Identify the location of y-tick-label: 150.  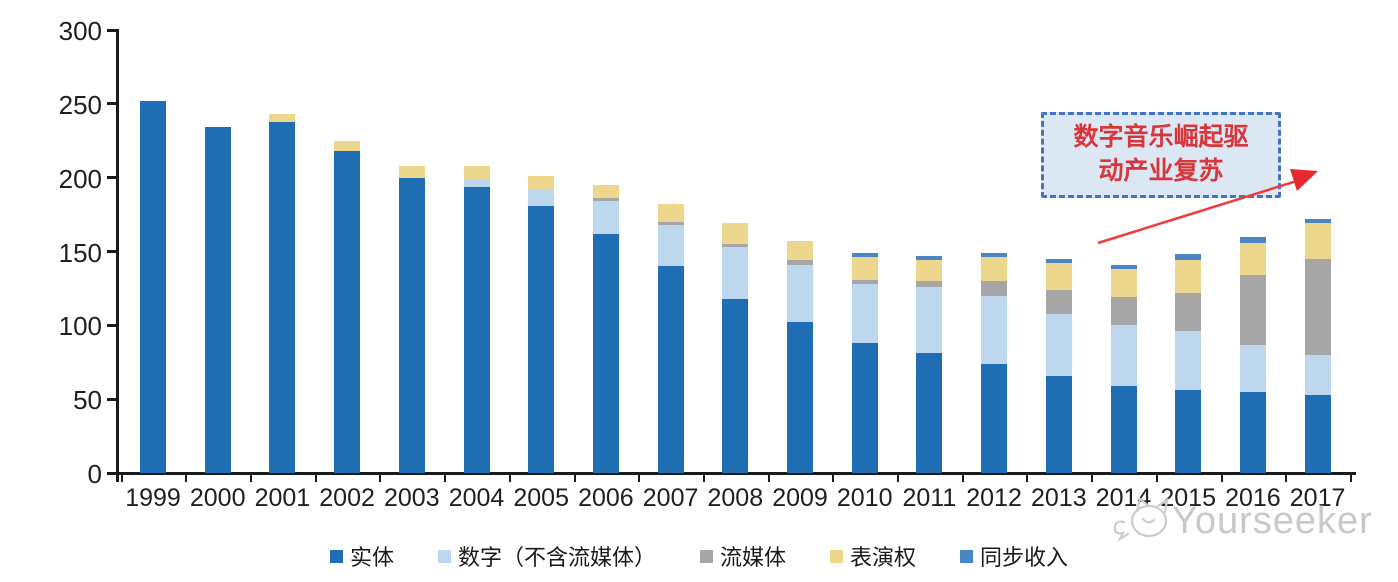
(80, 252).